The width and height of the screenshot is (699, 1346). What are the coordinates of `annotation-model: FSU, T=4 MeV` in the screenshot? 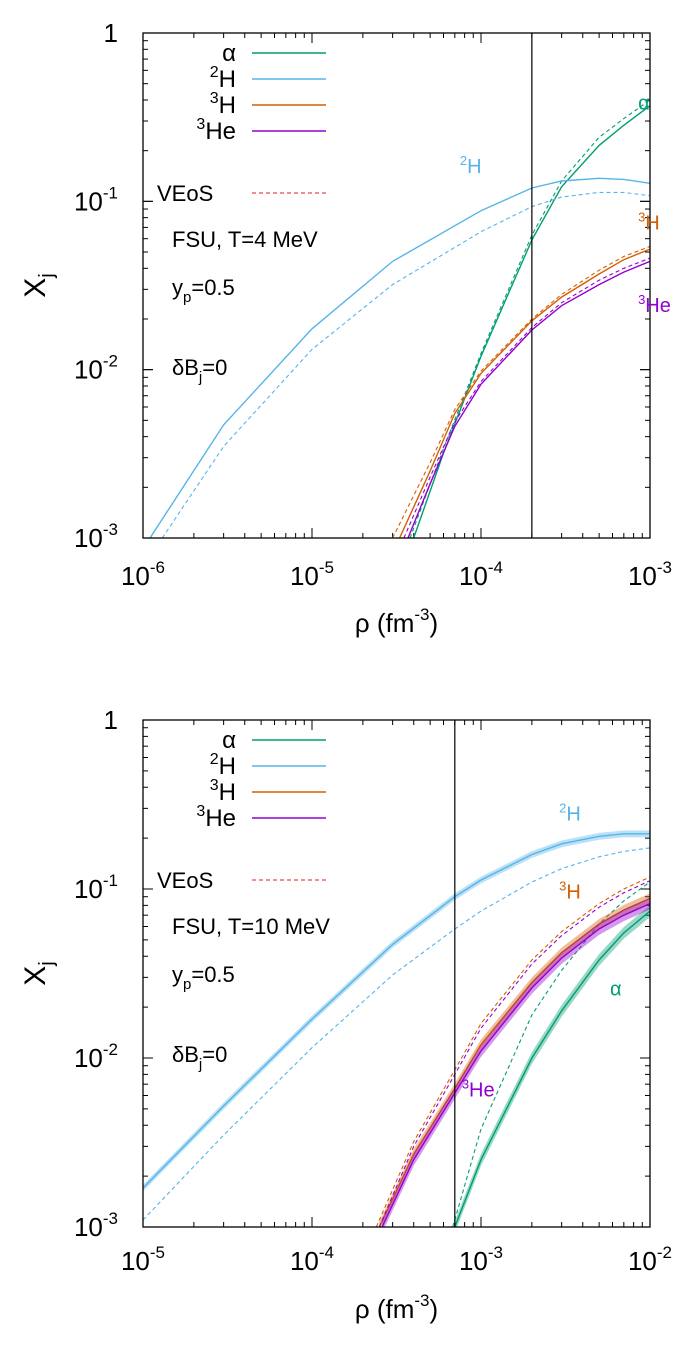 It's located at (245, 239).